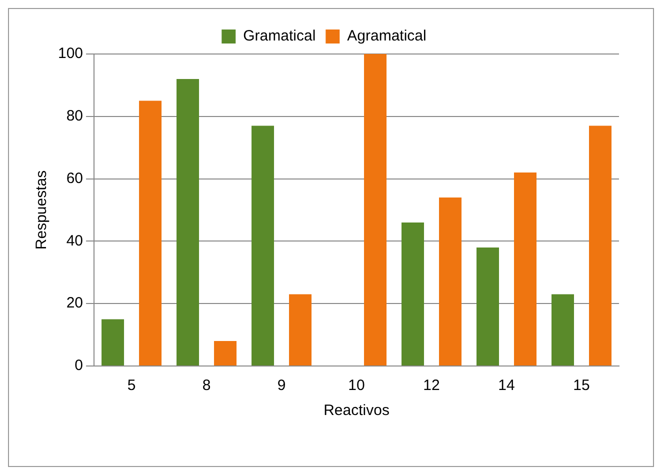 The width and height of the screenshot is (662, 475). I want to click on legend-label: Agramatical, so click(386, 36).